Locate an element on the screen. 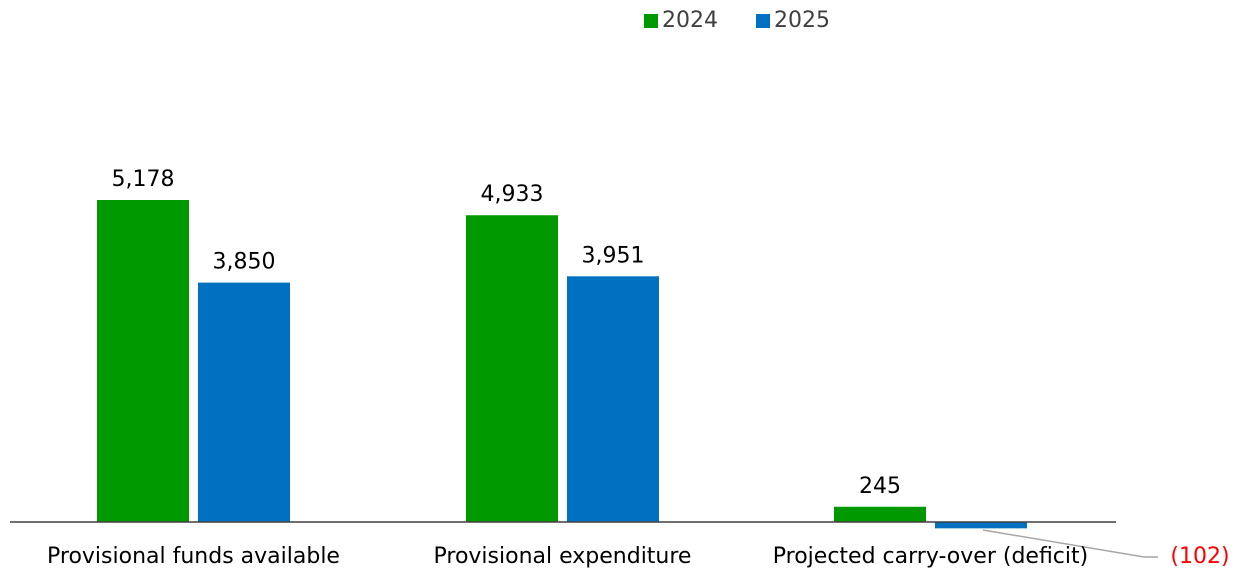 This screenshot has width=1237, height=573. value-label-2025-provisional-expenditure: 3,951 is located at coordinates (613, 255).